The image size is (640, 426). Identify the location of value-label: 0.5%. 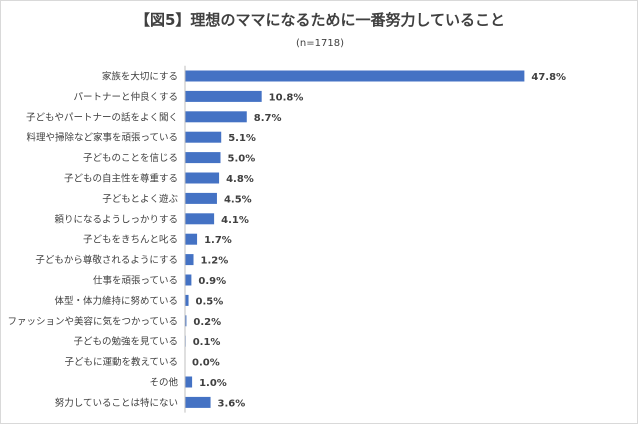
(210, 301).